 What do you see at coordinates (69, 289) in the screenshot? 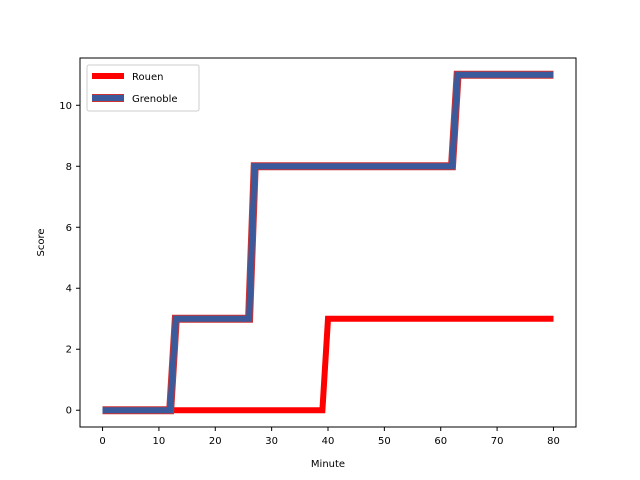
I see `y-tick-label: 4` at bounding box center [69, 289].